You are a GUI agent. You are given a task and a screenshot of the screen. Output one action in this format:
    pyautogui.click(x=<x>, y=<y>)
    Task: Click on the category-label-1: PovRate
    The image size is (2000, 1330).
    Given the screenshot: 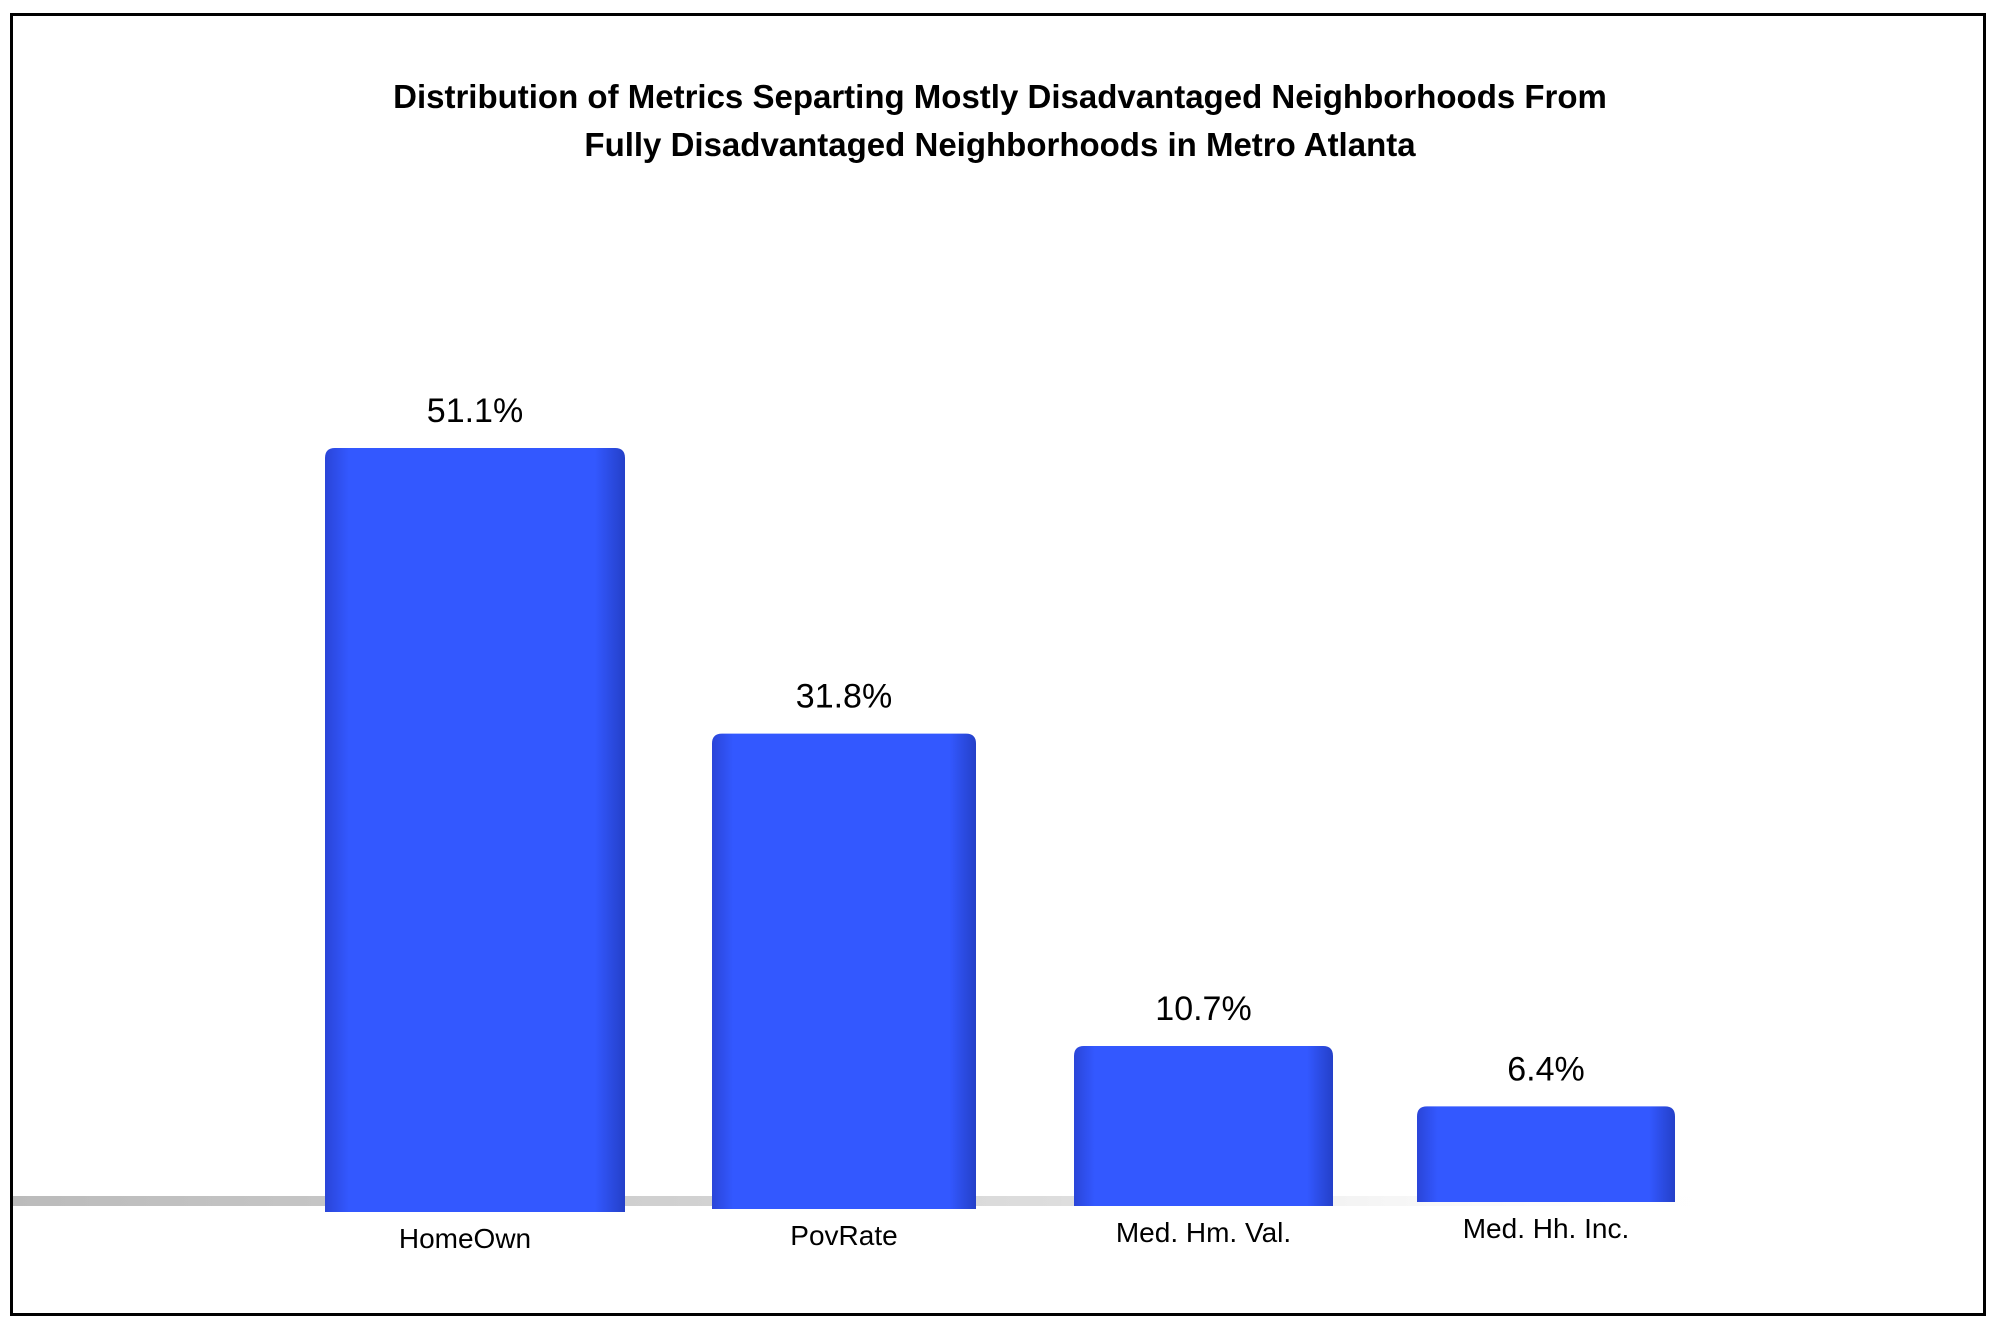 What is the action you would take?
    pyautogui.click(x=843, y=1235)
    